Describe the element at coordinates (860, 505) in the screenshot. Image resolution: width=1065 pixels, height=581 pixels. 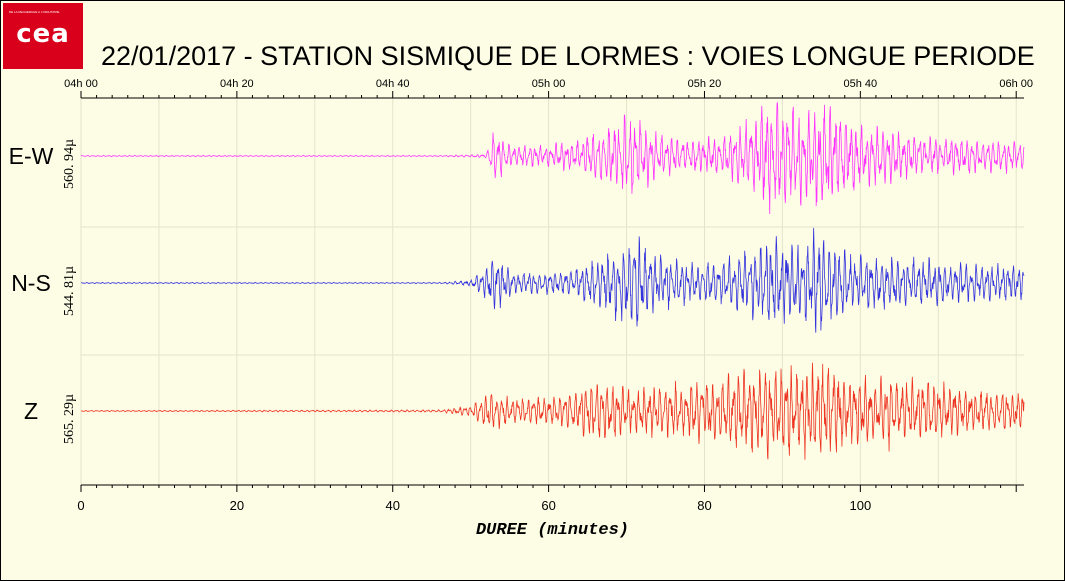
I see `x-tick-label: 100` at that location.